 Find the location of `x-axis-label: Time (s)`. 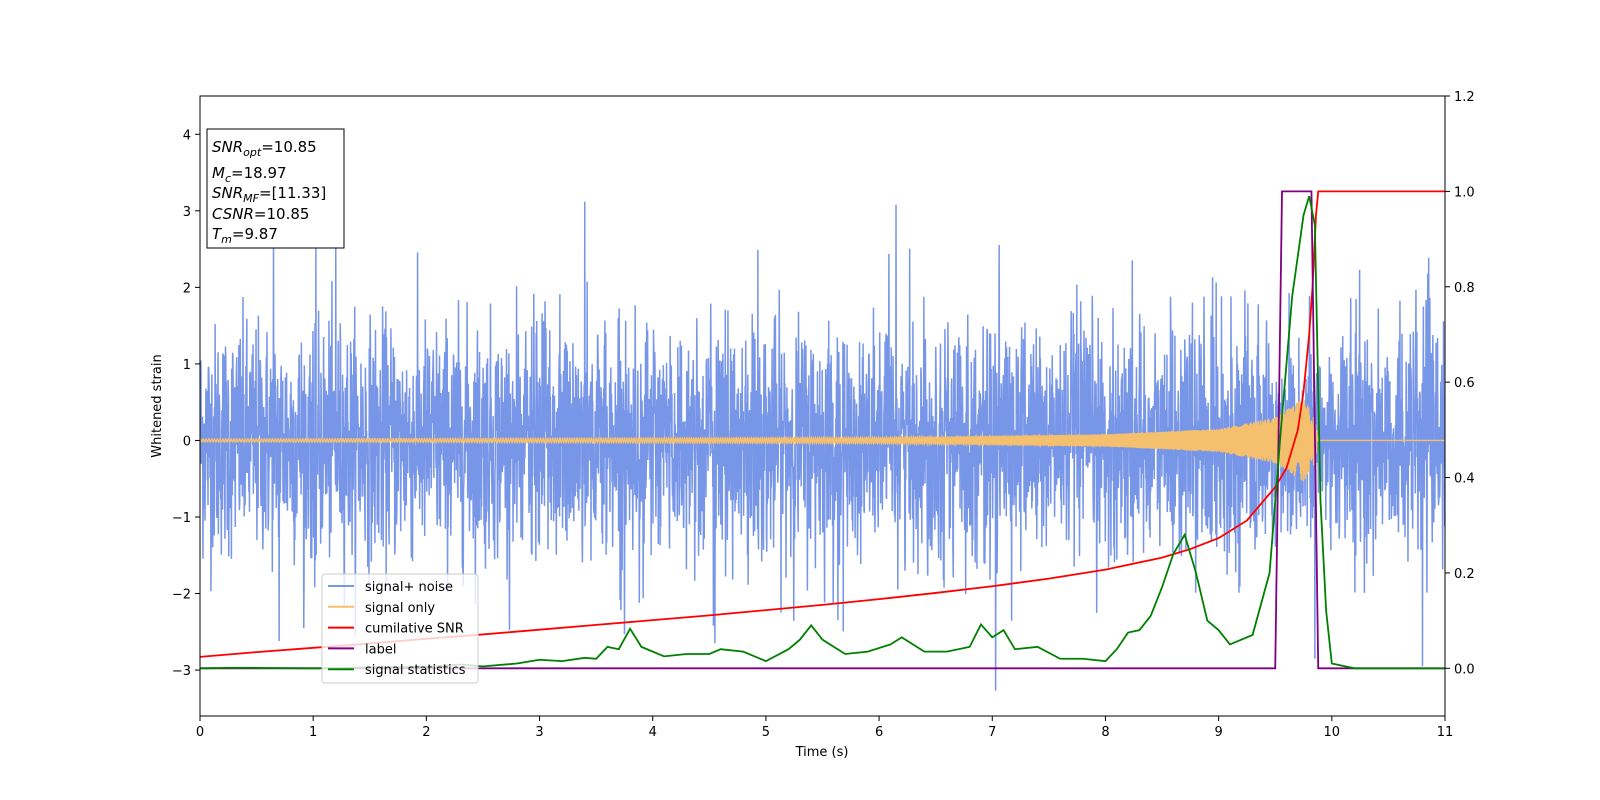

x-axis-label: Time (s) is located at coordinates (822, 752).